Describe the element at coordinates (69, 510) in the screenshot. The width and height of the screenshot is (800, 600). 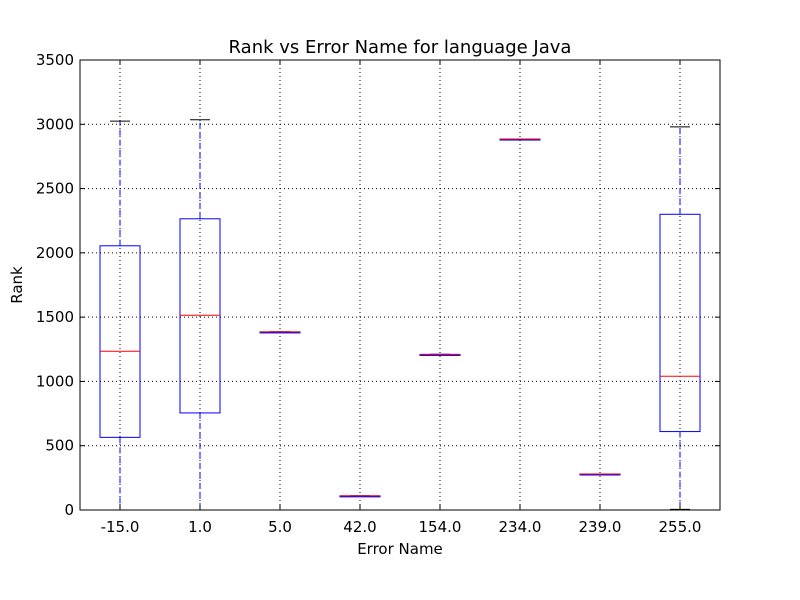
I see `y-tick-label: 0` at that location.